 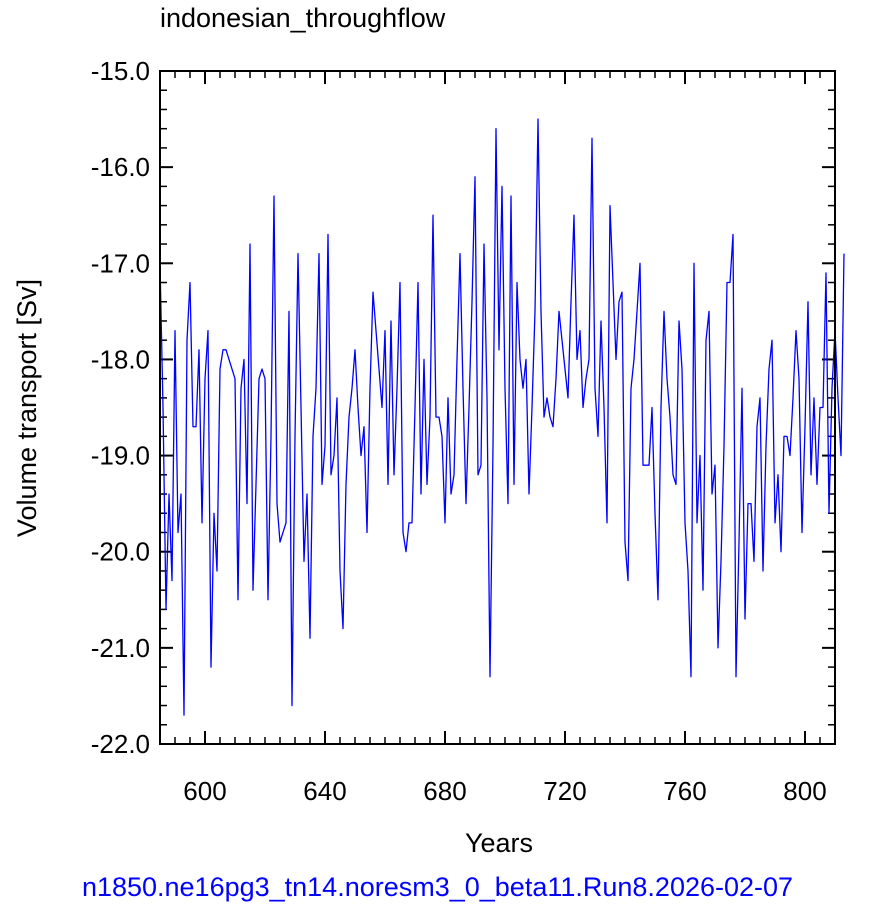 I want to click on y-tick-label: -19.0, so click(x=120, y=456).